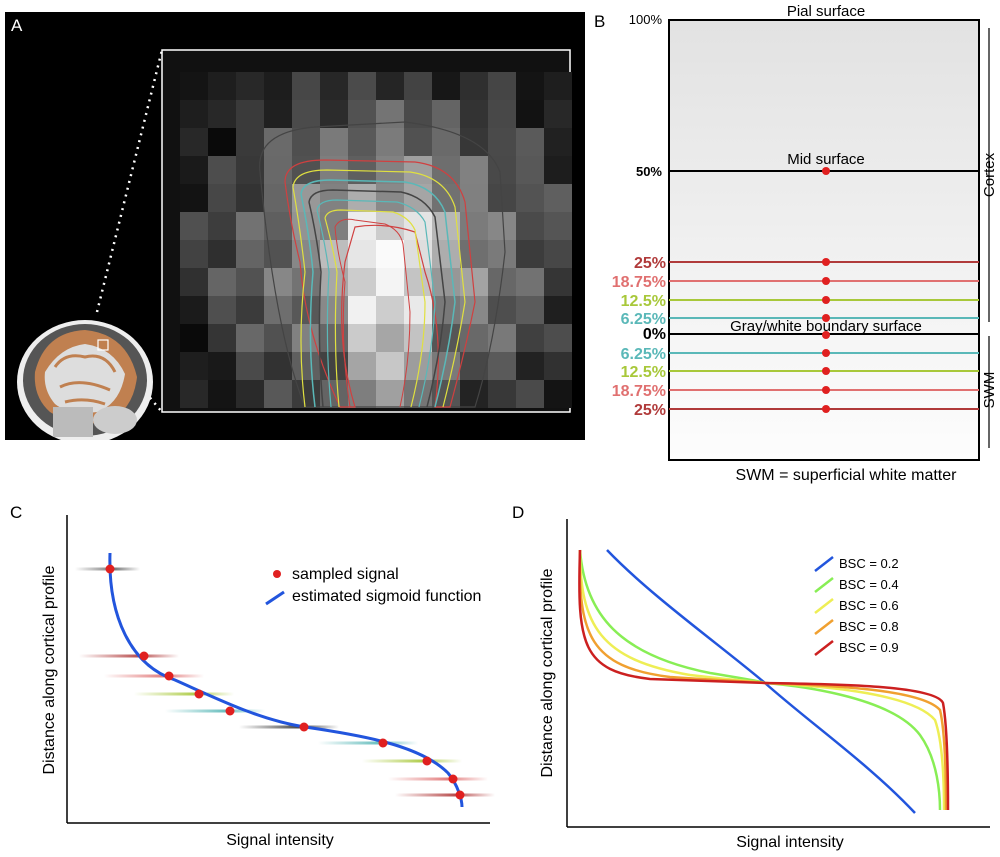  Describe the element at coordinates (600, 21) in the screenshot. I see `panel-b-label: B` at that location.